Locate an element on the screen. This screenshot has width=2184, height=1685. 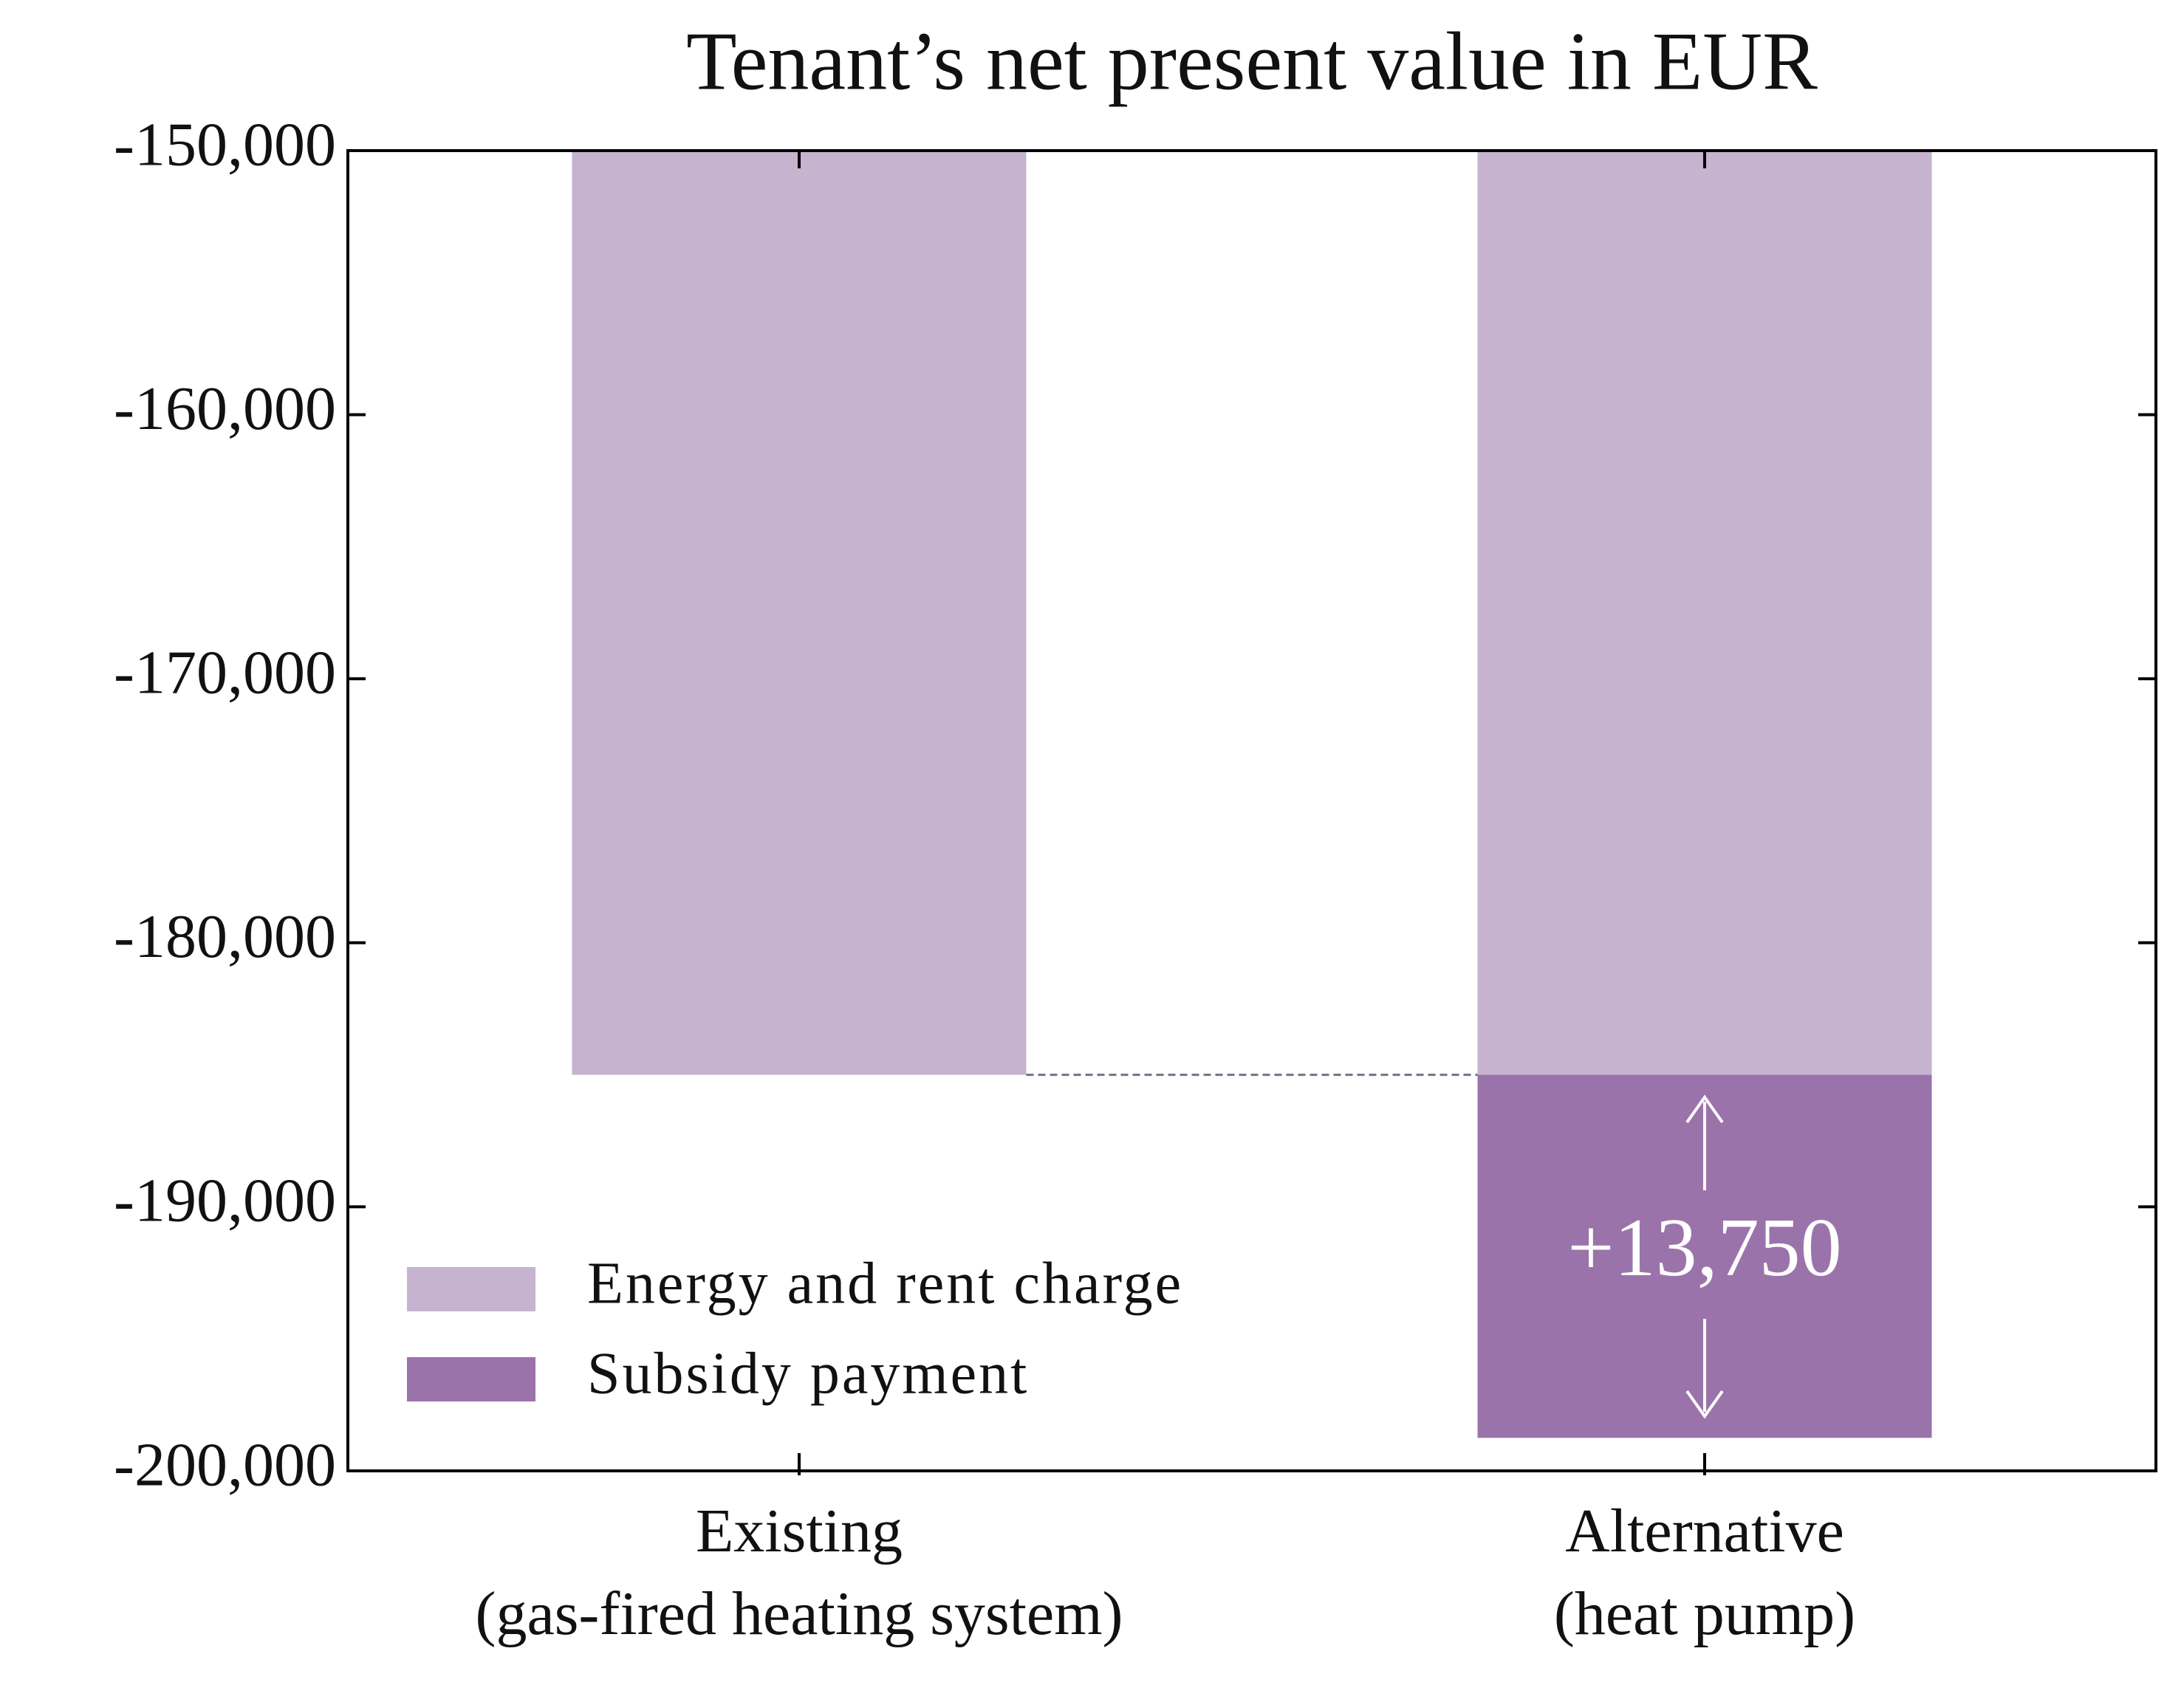
y-tick-label: -190,000 is located at coordinates (225, 1201).